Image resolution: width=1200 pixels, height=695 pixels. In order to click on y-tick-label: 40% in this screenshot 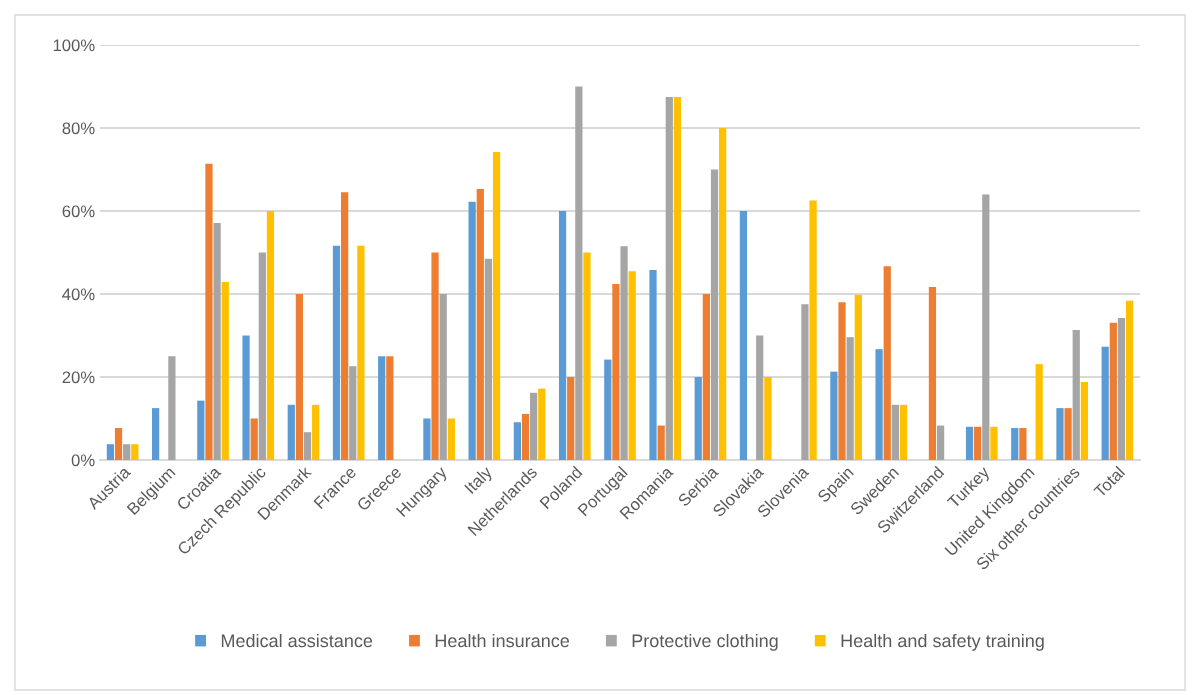, I will do `click(78, 294)`.